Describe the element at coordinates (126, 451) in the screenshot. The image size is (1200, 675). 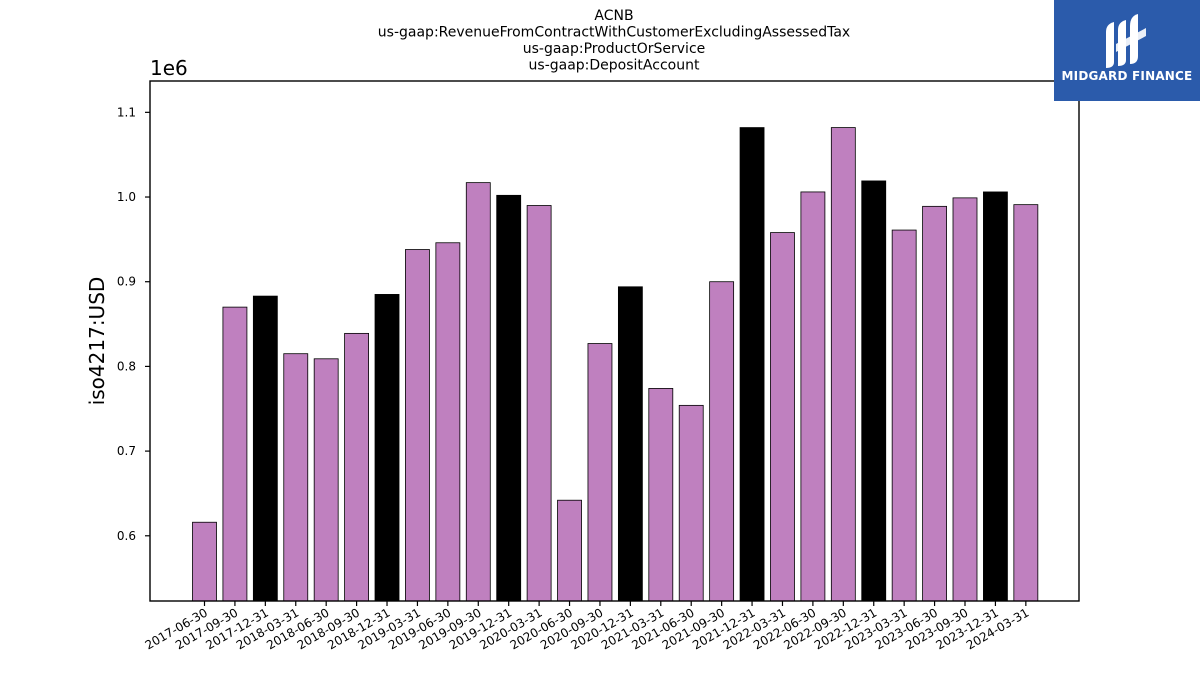
I see `y-tick-label: 0.7` at that location.